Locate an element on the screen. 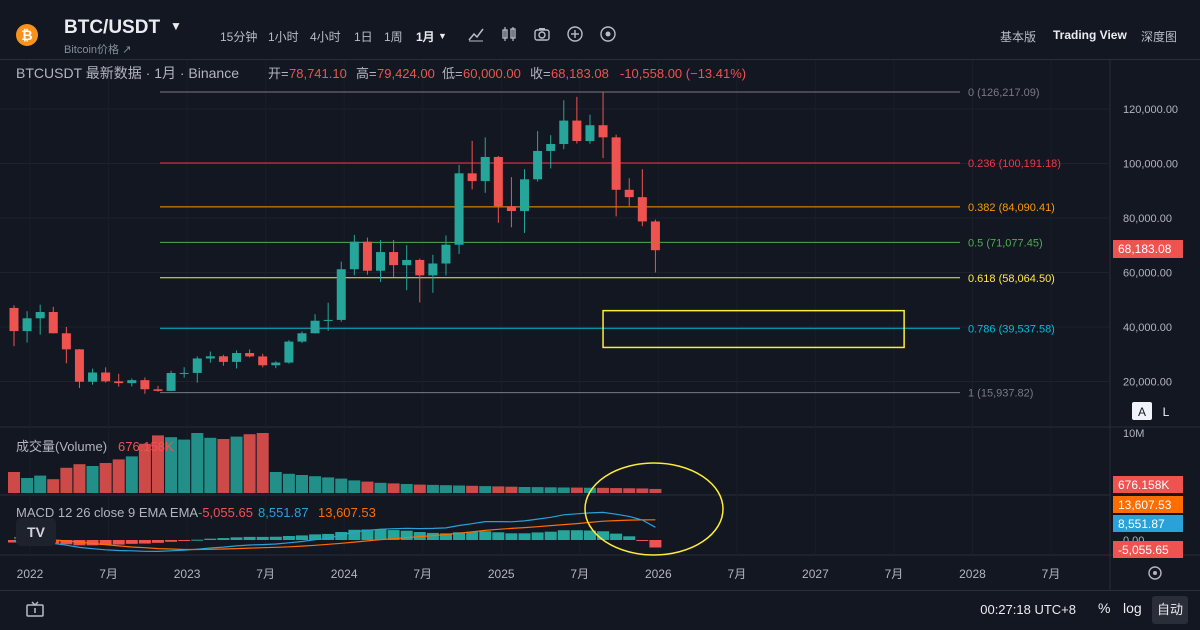  settings-dot-icon is located at coordinates (608, 34).